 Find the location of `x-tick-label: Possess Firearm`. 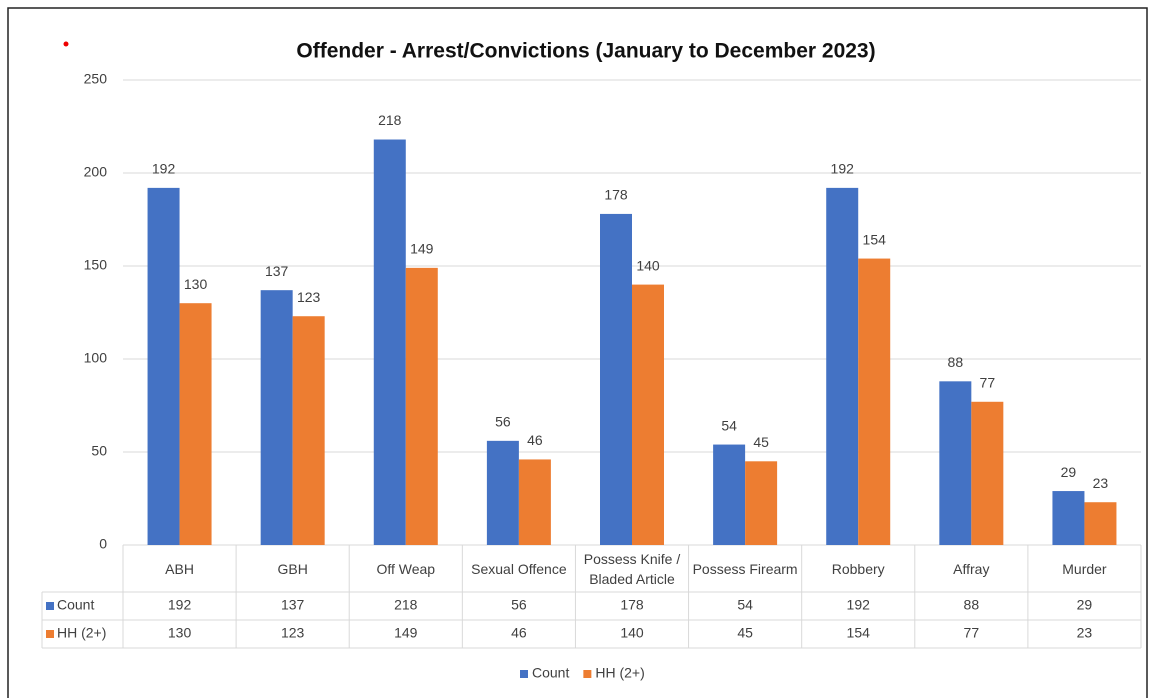

x-tick-label: Possess Firearm is located at coordinates (745, 568).